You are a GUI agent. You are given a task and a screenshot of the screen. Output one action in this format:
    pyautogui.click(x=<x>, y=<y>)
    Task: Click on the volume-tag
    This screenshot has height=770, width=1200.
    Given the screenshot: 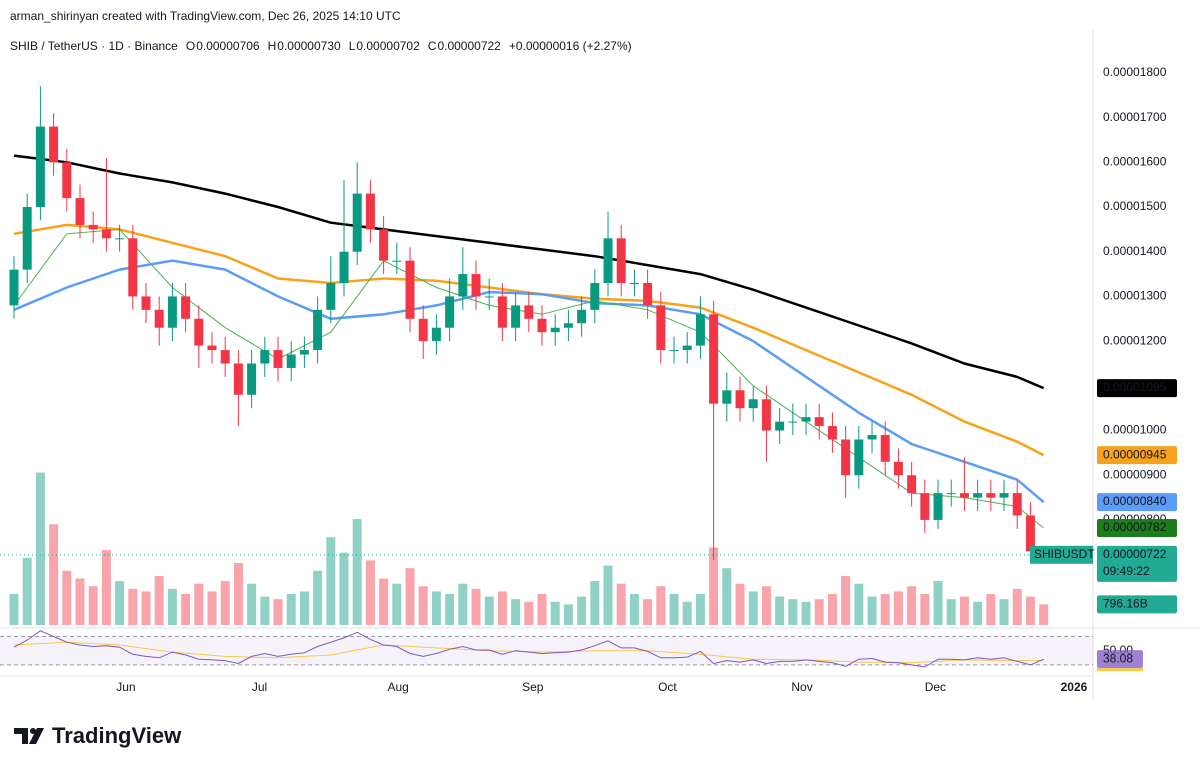 What is the action you would take?
    pyautogui.click(x=1137, y=604)
    